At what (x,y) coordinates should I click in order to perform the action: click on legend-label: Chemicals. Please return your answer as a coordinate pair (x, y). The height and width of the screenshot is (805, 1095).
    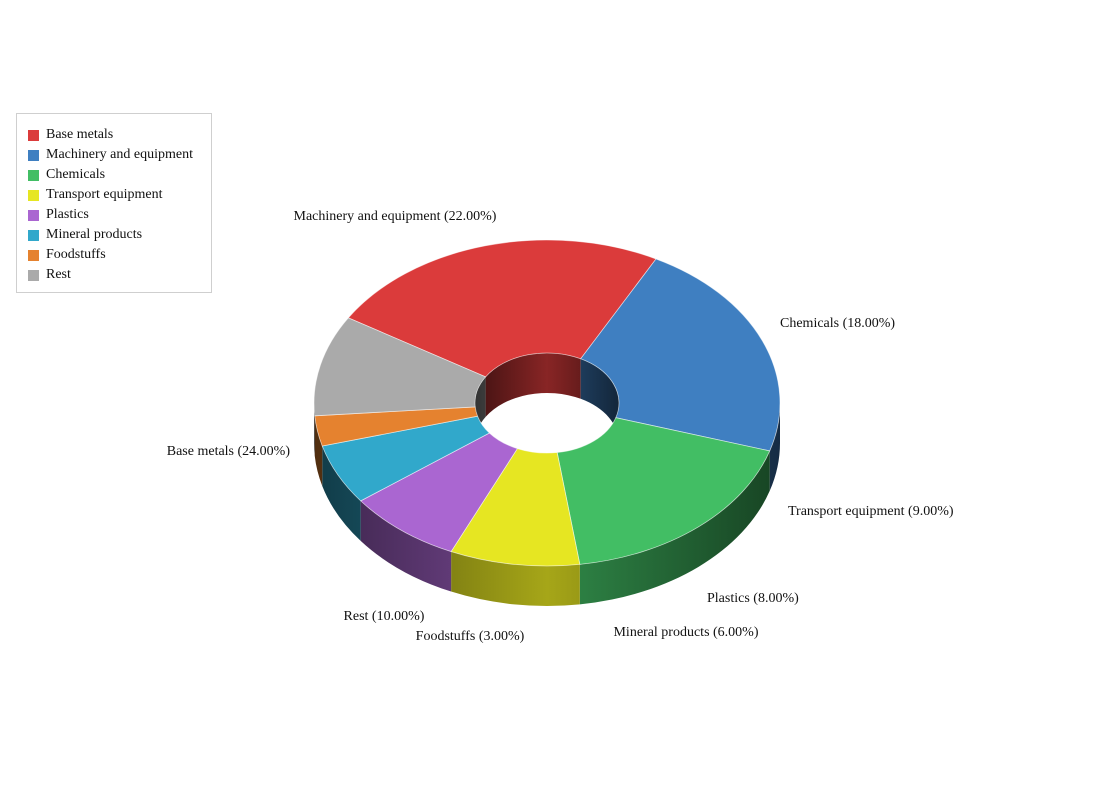
    Looking at the image, I should click on (76, 174).